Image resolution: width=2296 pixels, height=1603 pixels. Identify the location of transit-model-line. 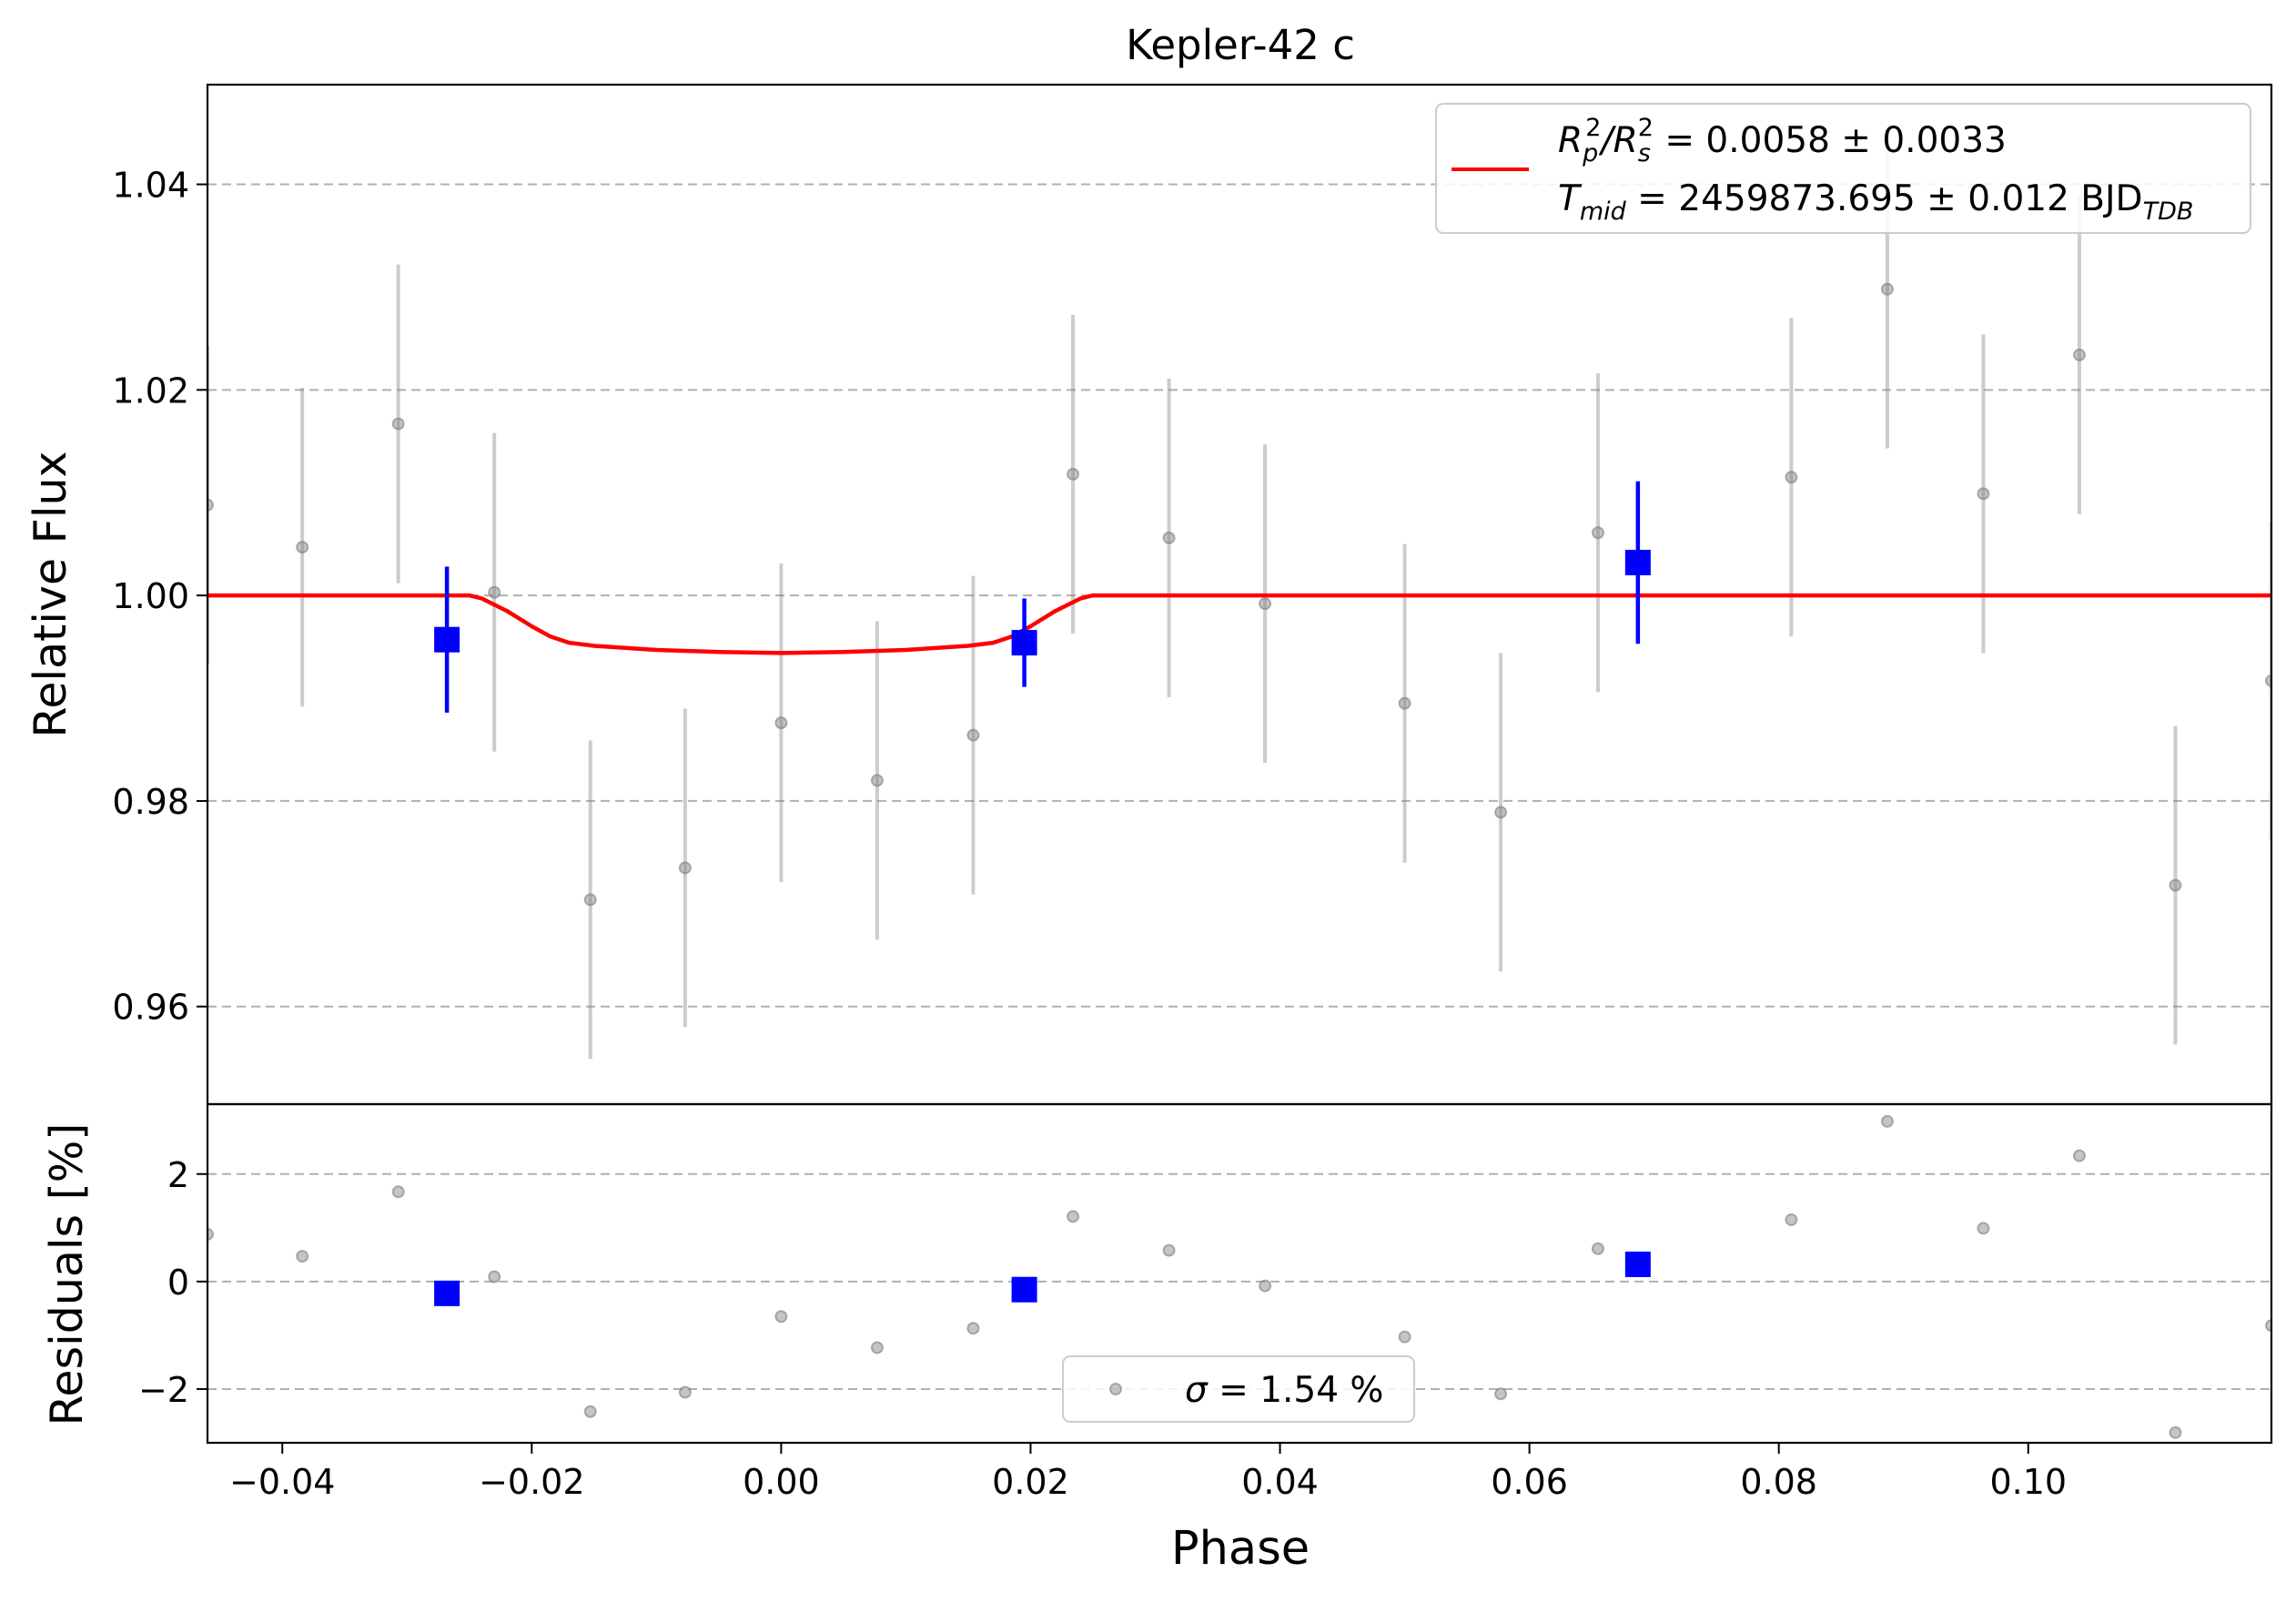
(1239, 624).